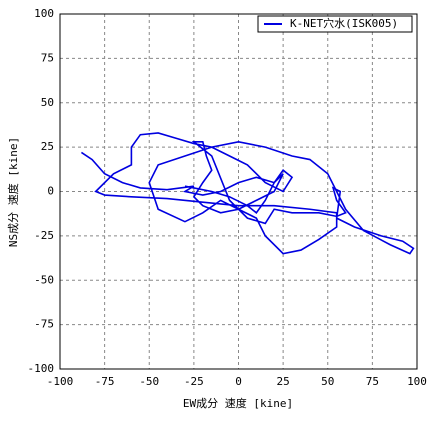 Image resolution: width=438 pixels, height=422 pixels. Describe the element at coordinates (327, 381) in the screenshot. I see `x-tick-label: 50` at that location.